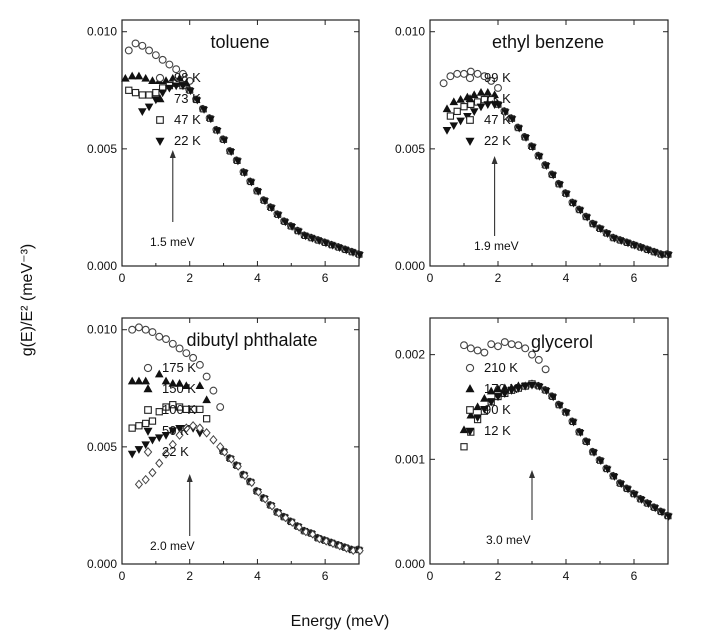  What do you see at coordinates (497, 409) in the screenshot?
I see `legend-label: 90 K` at bounding box center [497, 409].